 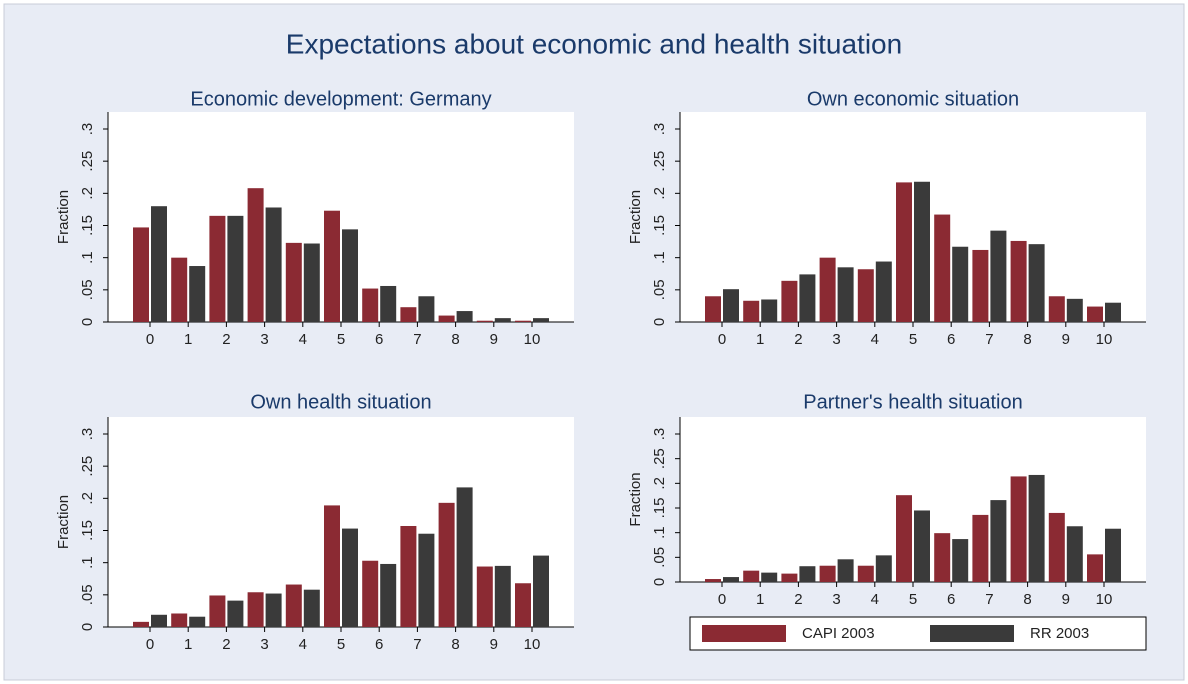 What do you see at coordinates (1059, 633) in the screenshot?
I see `legend-label: RR 2003` at bounding box center [1059, 633].